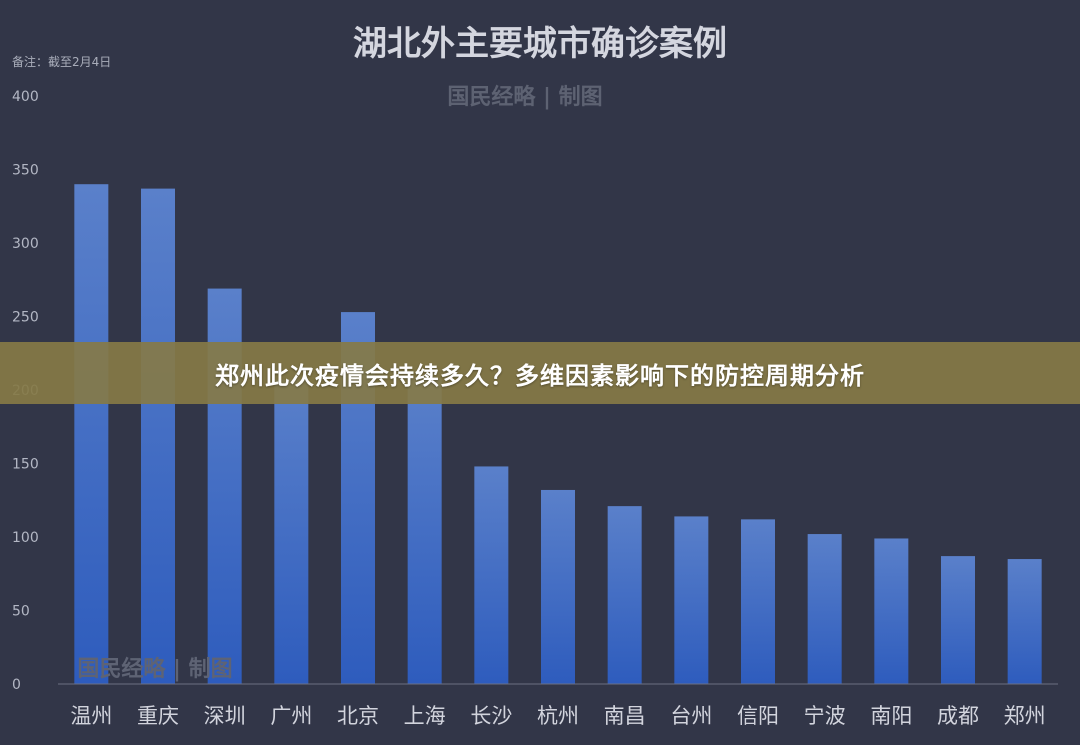 The width and height of the screenshot is (1080, 745). What do you see at coordinates (625, 716) in the screenshot?
I see `x-tick-label: 南昌` at bounding box center [625, 716].